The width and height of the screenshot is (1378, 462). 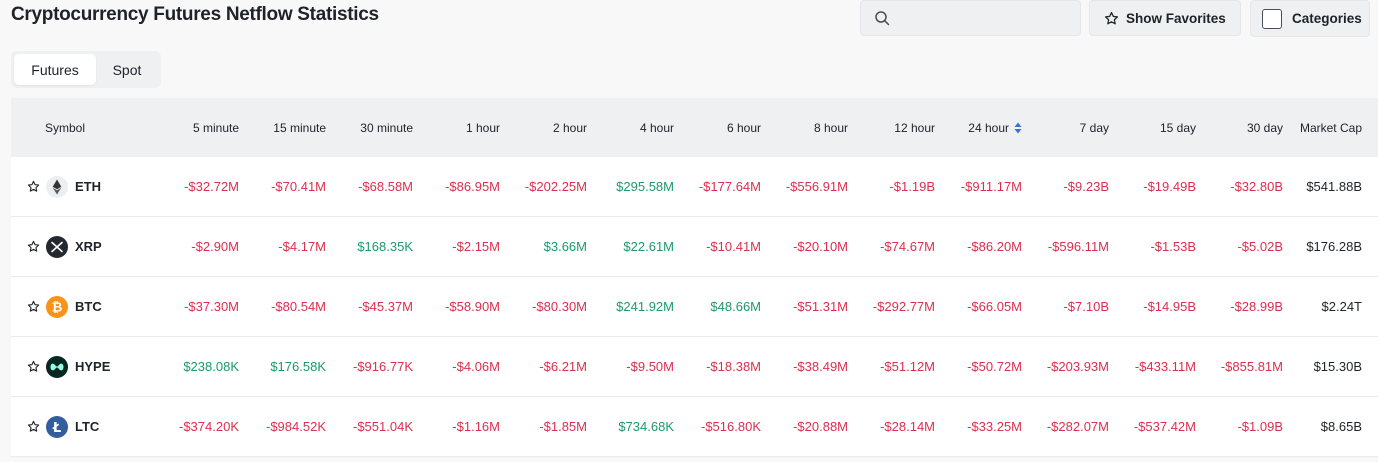 I want to click on netflow-4h-cell: $295.58M, so click(x=645, y=186).